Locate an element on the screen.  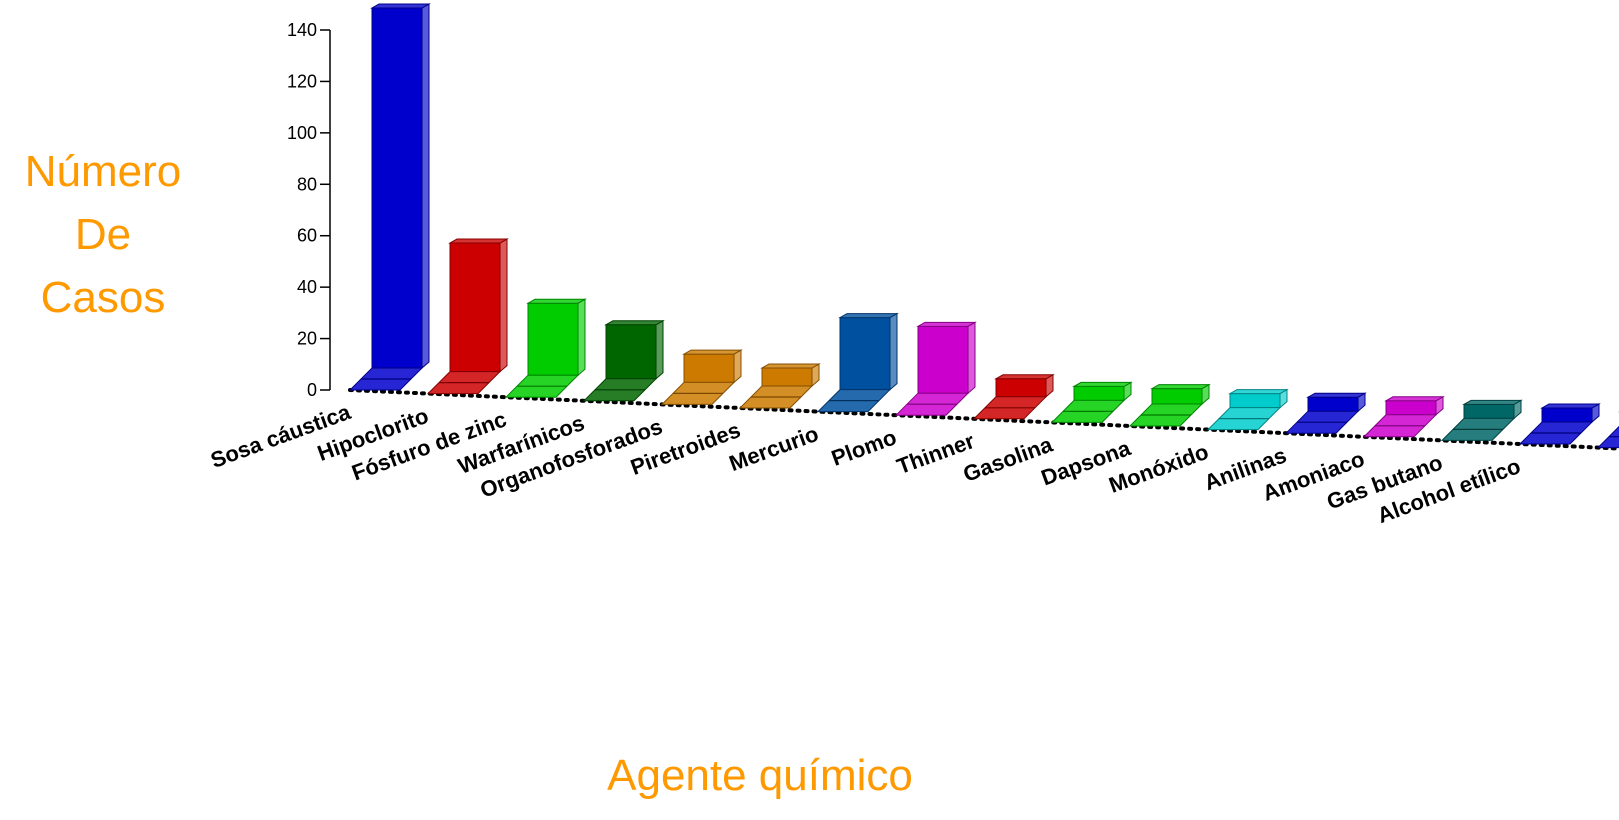
category-label: Plomo is located at coordinates (864, 447).